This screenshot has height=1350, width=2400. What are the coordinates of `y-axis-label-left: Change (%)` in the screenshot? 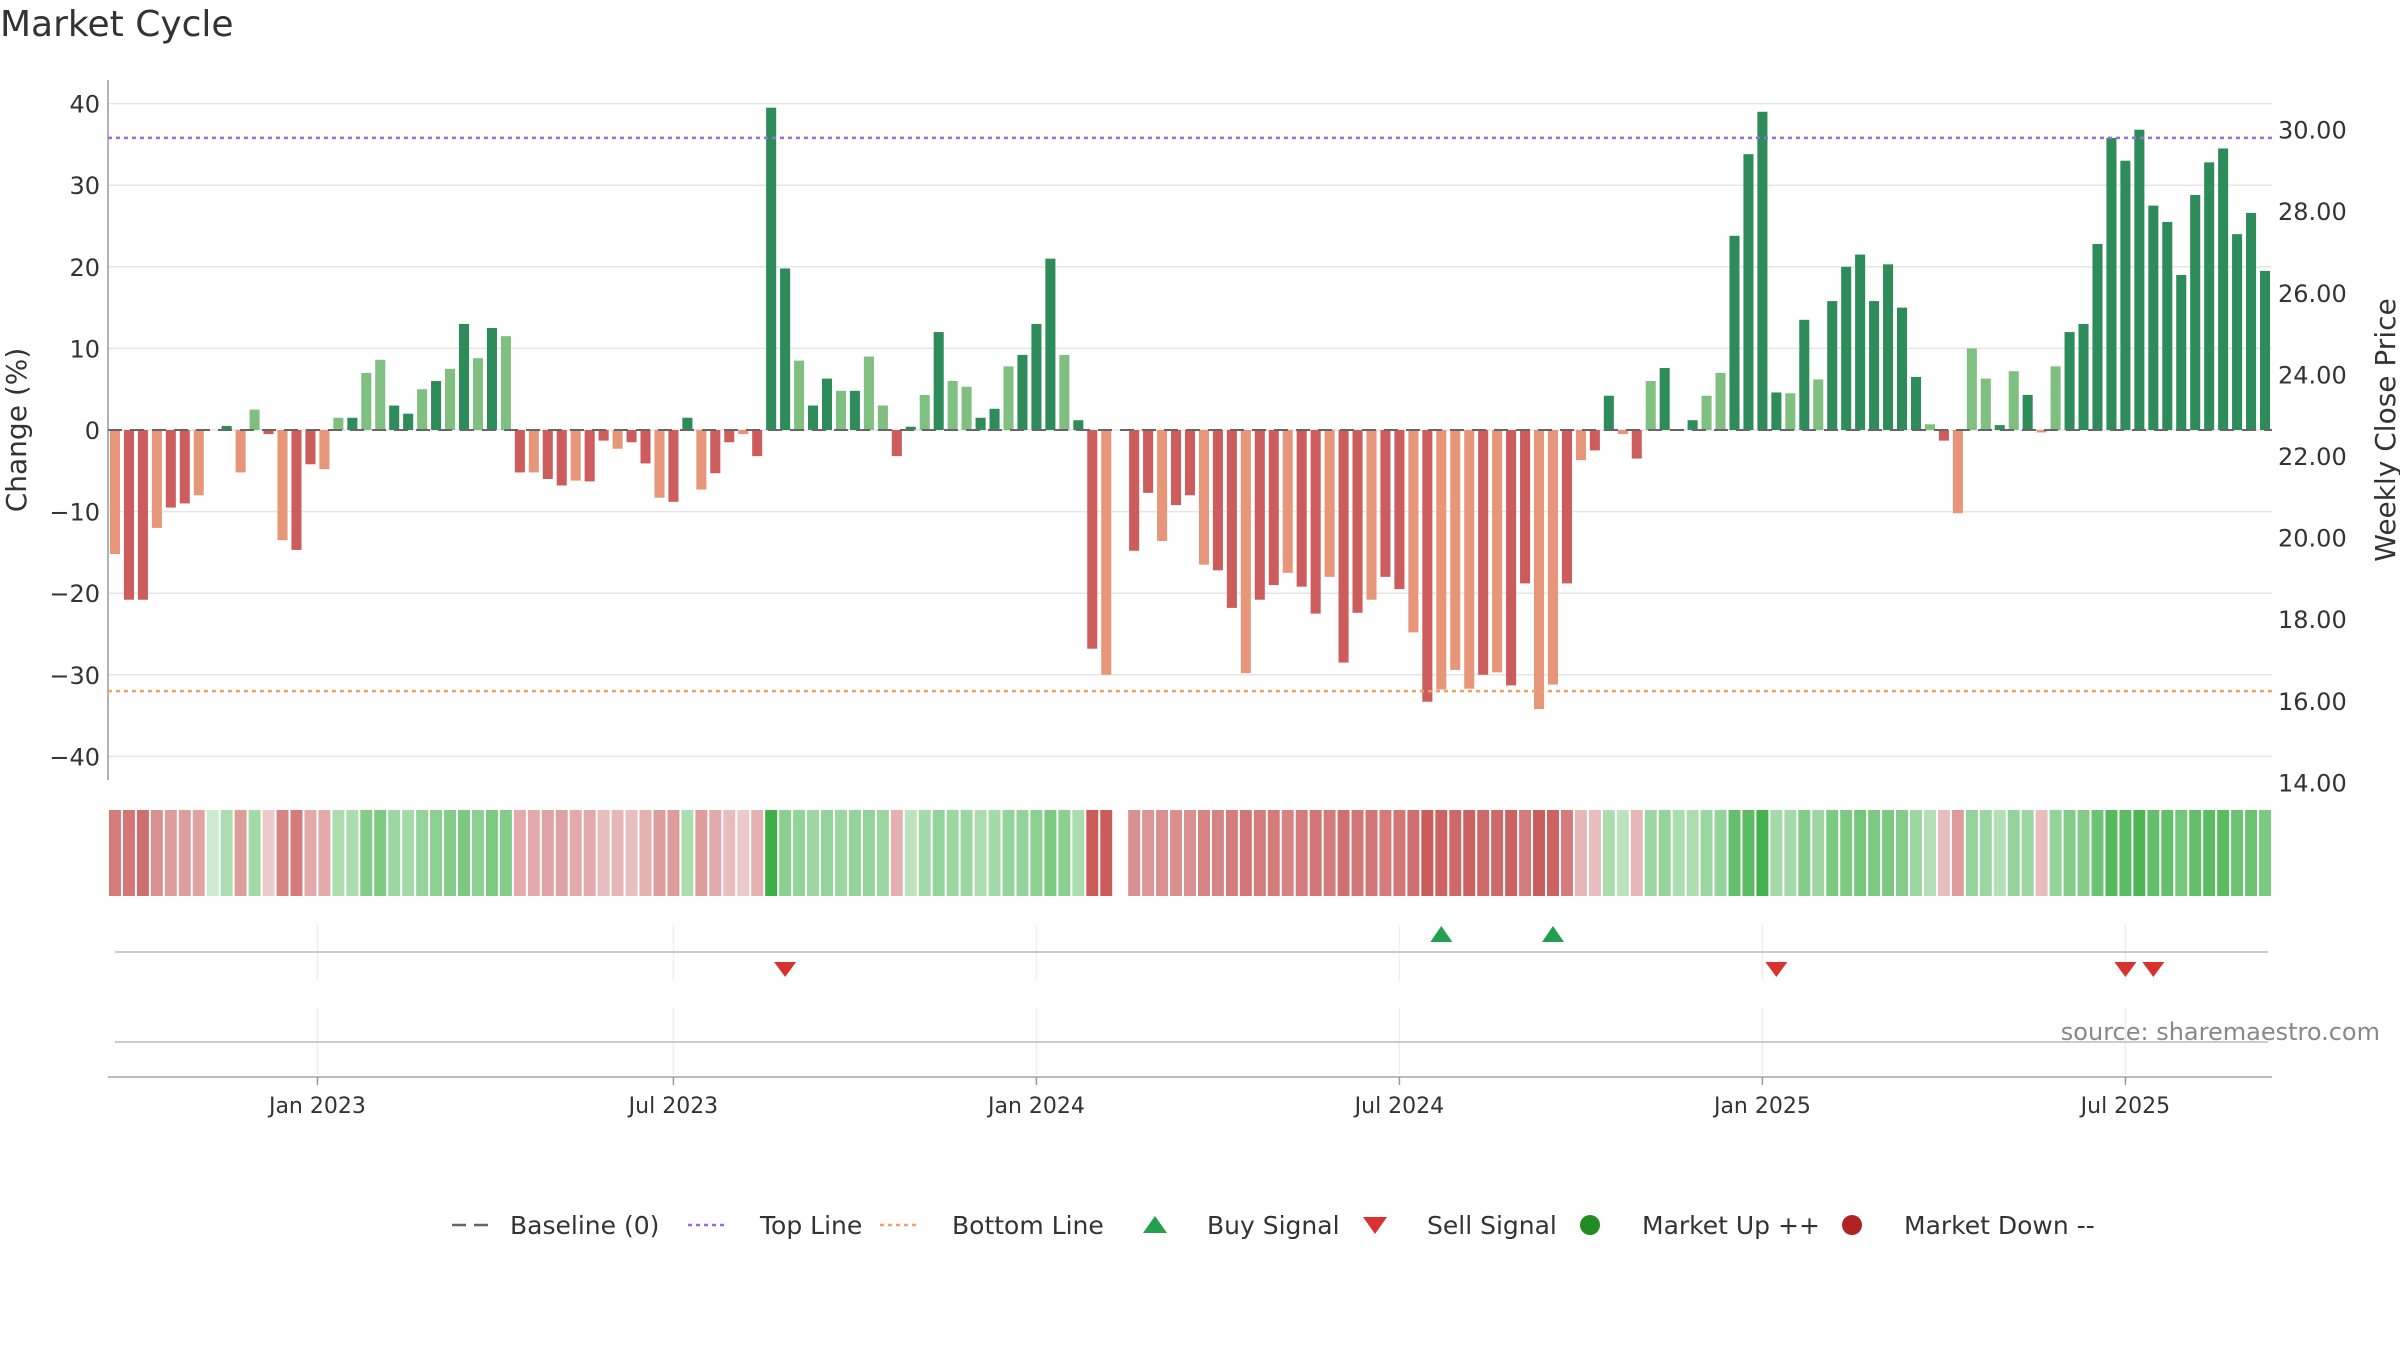 It's located at (16, 430).